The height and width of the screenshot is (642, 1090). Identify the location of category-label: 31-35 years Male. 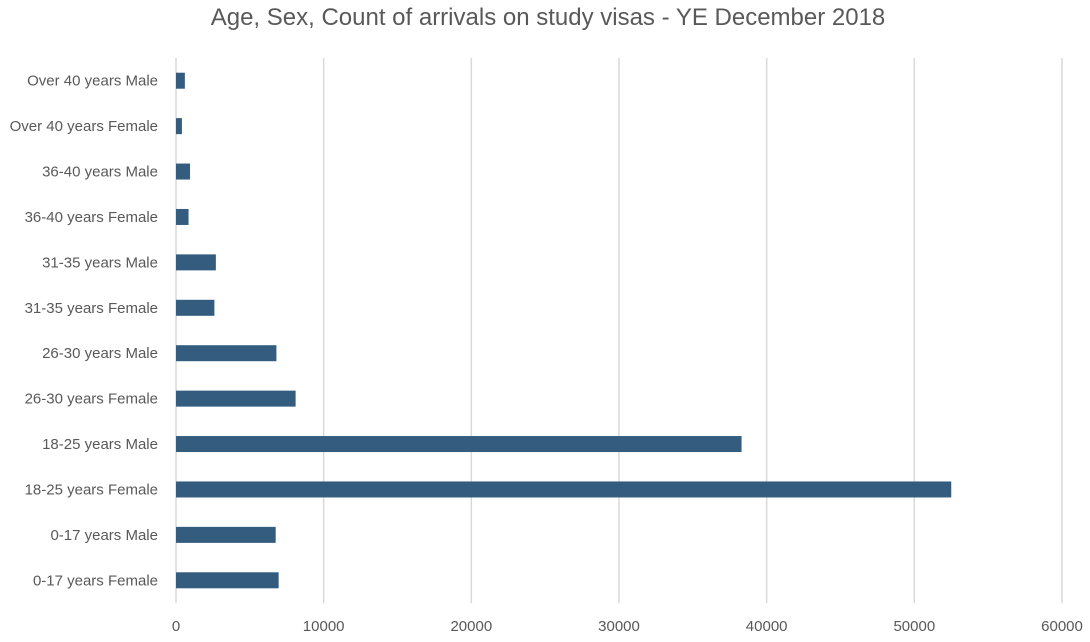
(100, 262).